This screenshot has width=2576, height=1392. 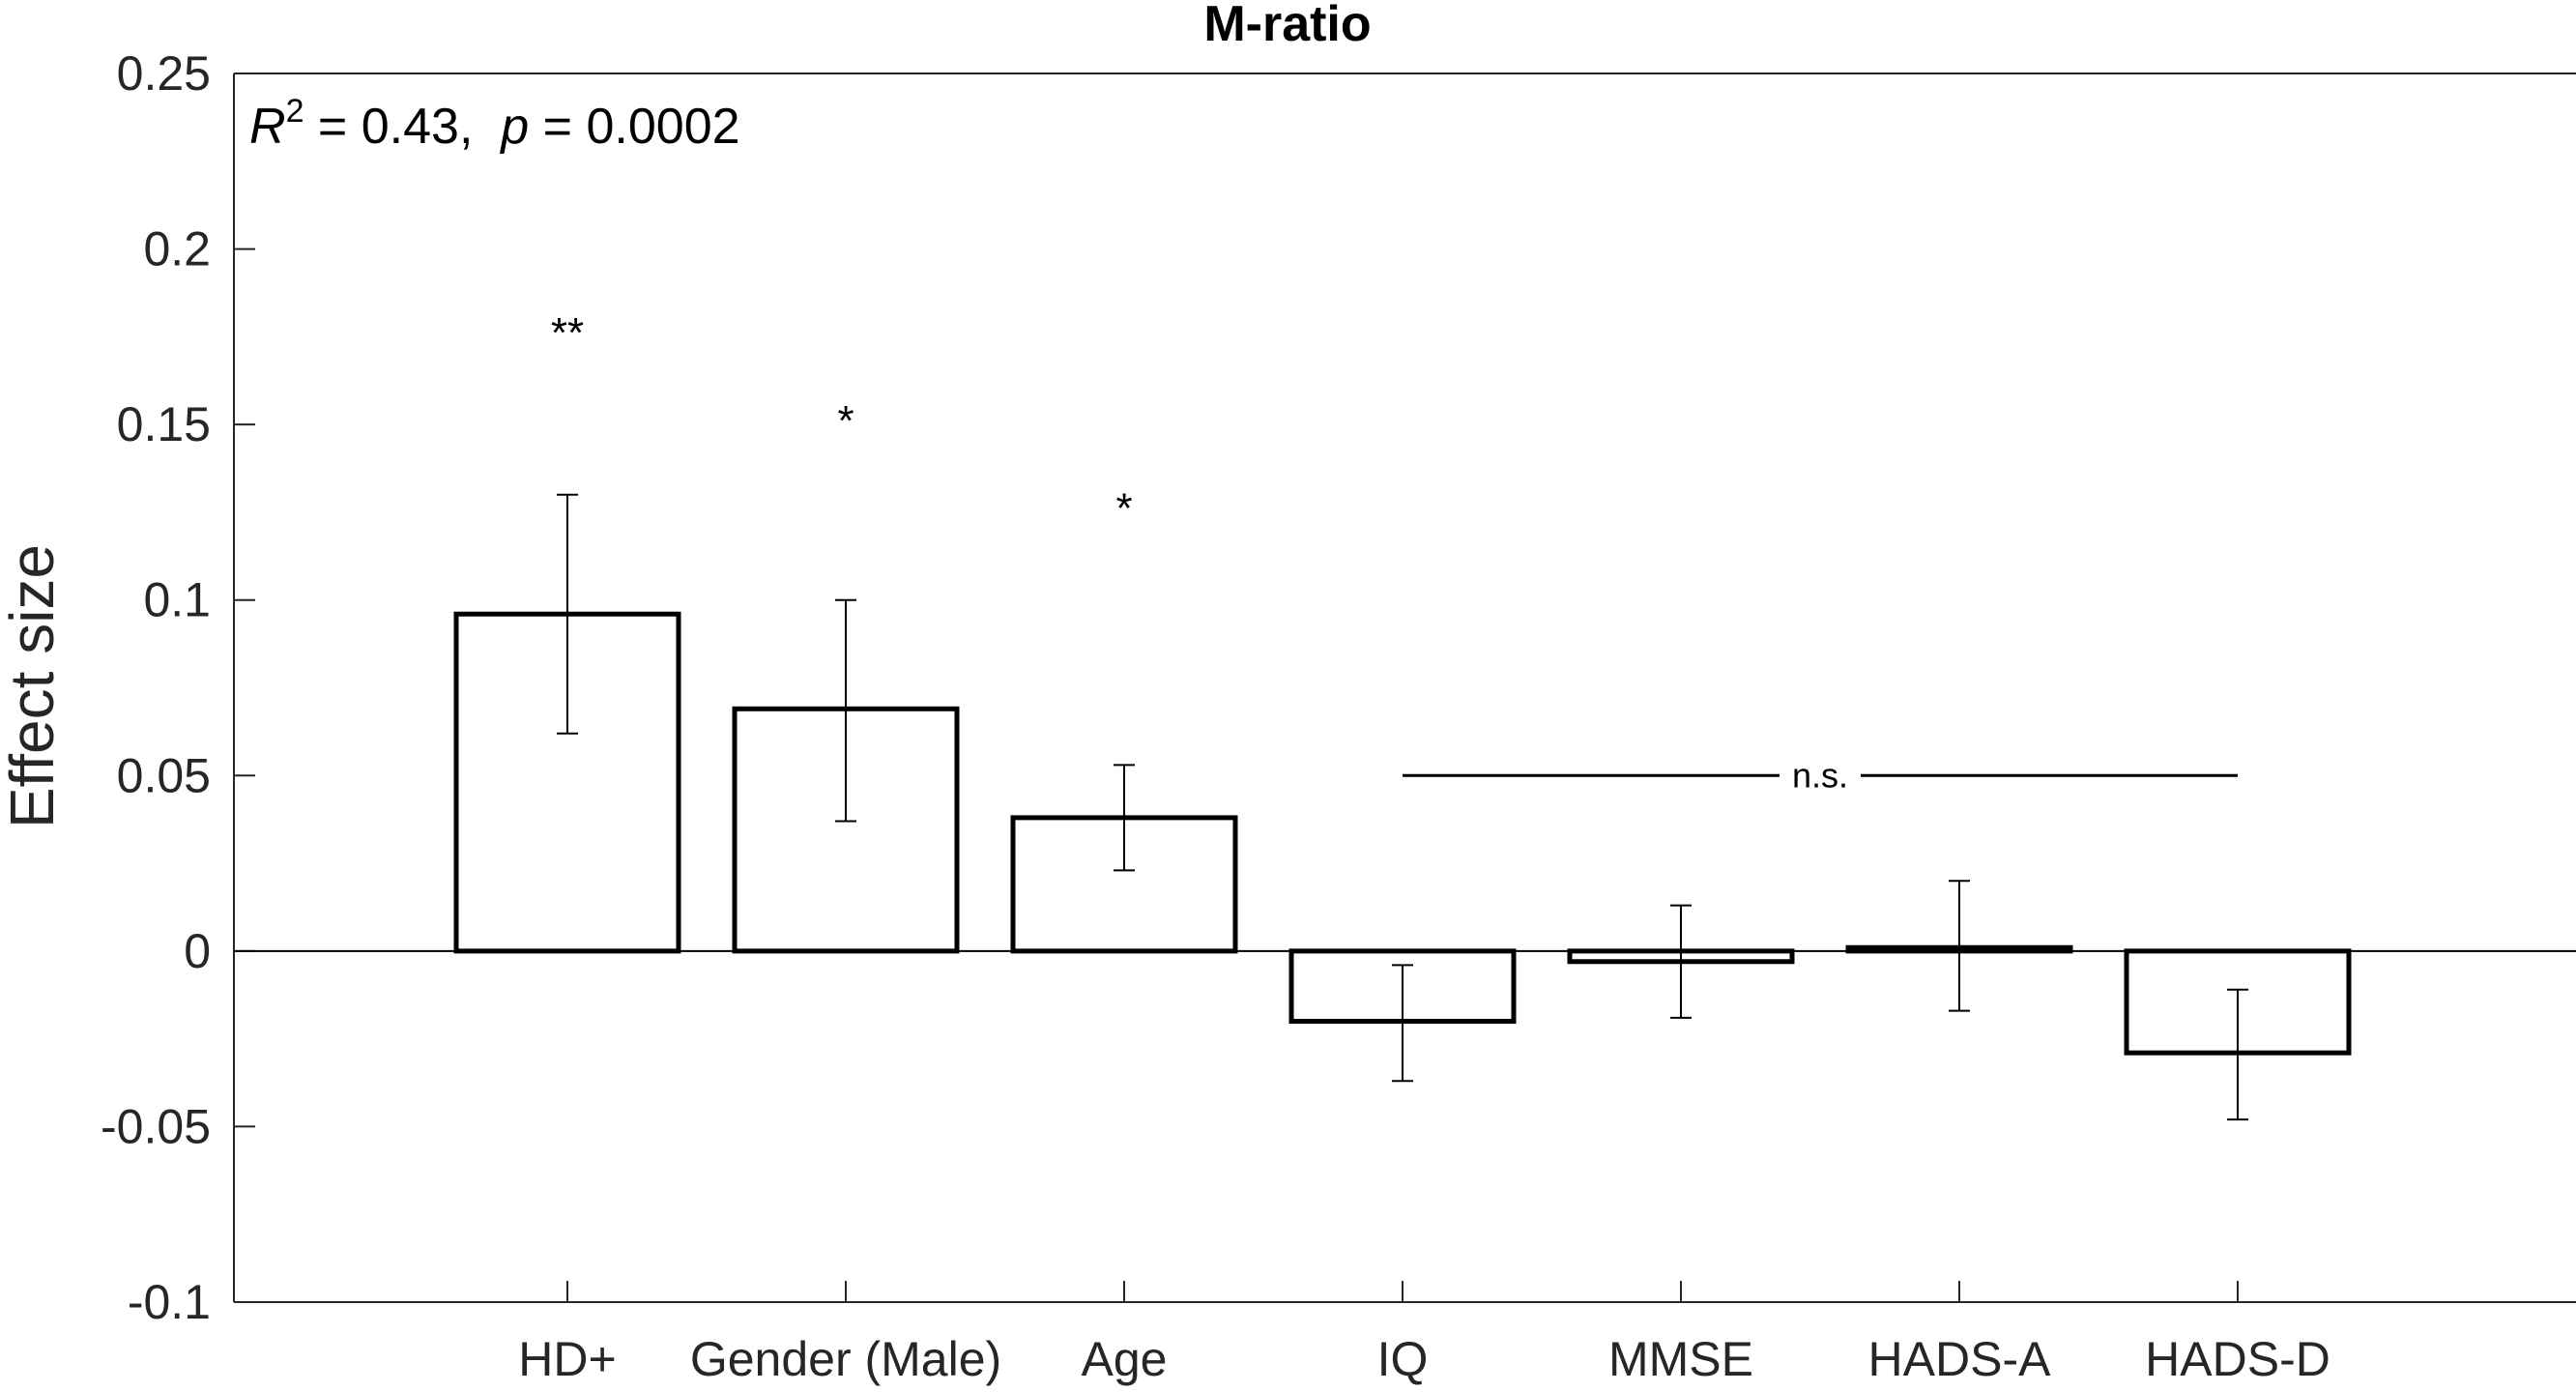 I want to click on x-tick-label: IQ, so click(x=1403, y=1359).